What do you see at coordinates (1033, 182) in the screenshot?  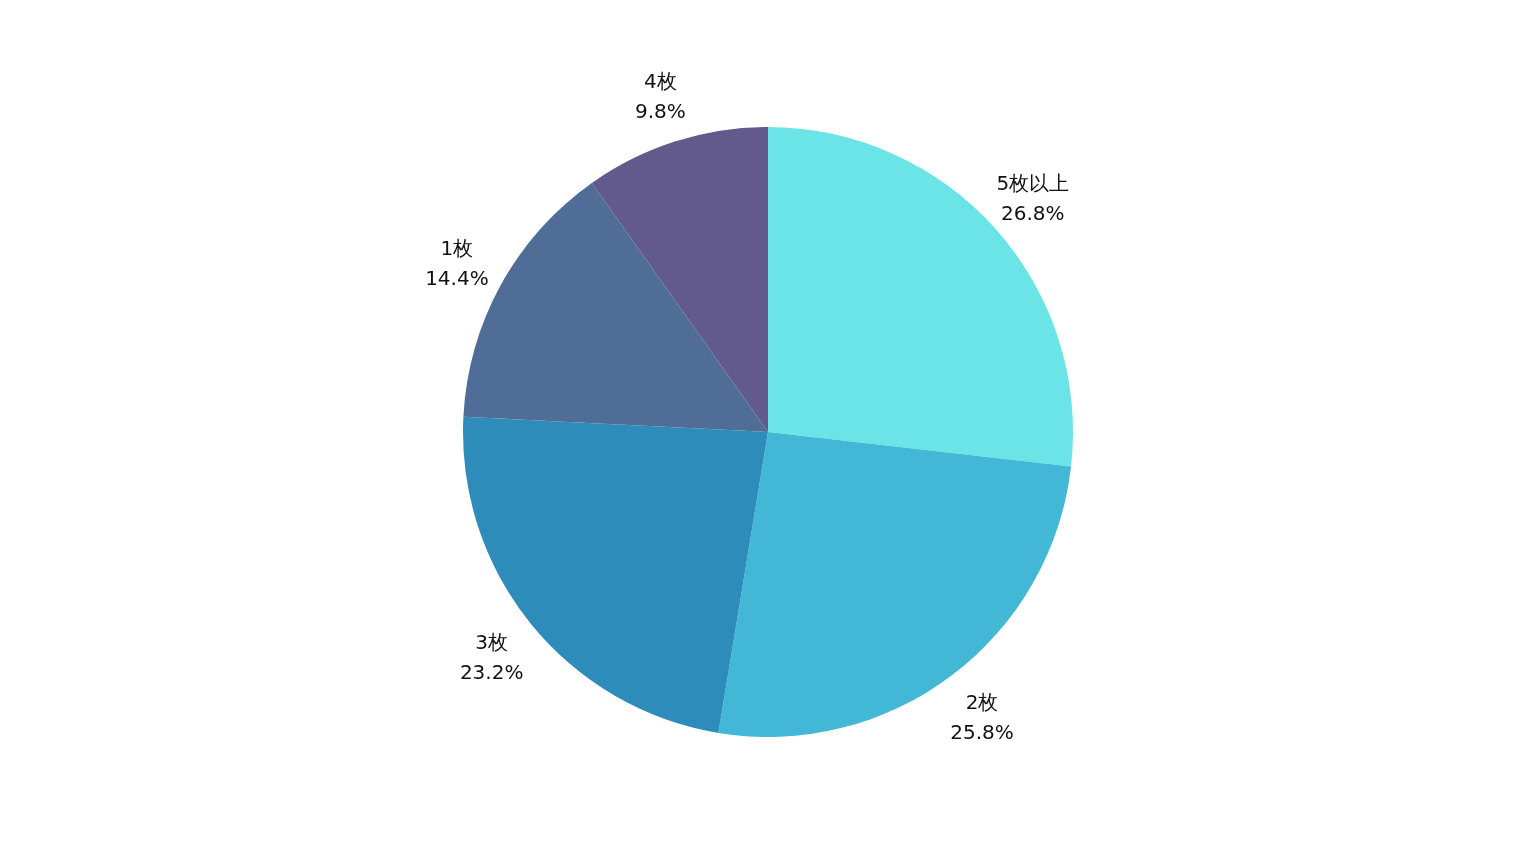 I see `slice-label: 5枚以上` at bounding box center [1033, 182].